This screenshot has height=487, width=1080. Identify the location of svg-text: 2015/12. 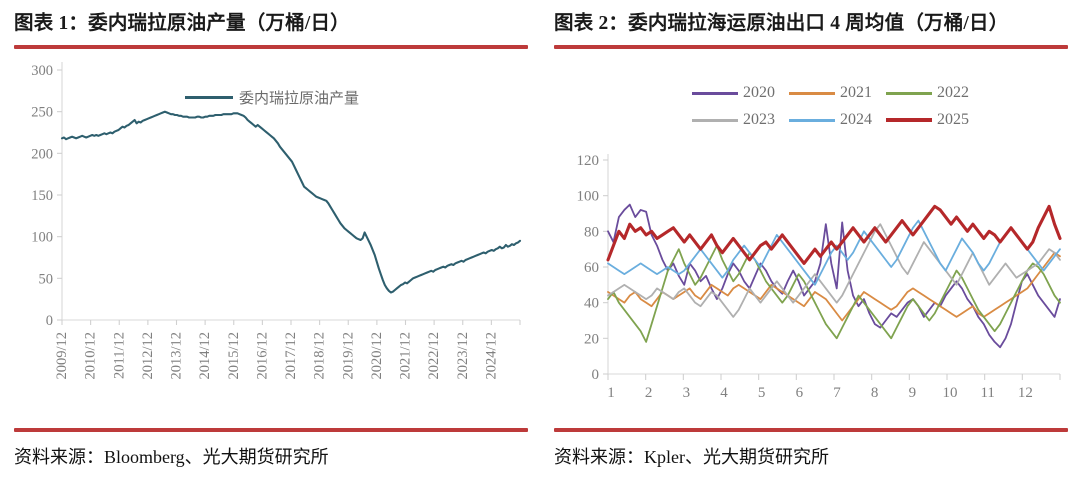
(234, 356).